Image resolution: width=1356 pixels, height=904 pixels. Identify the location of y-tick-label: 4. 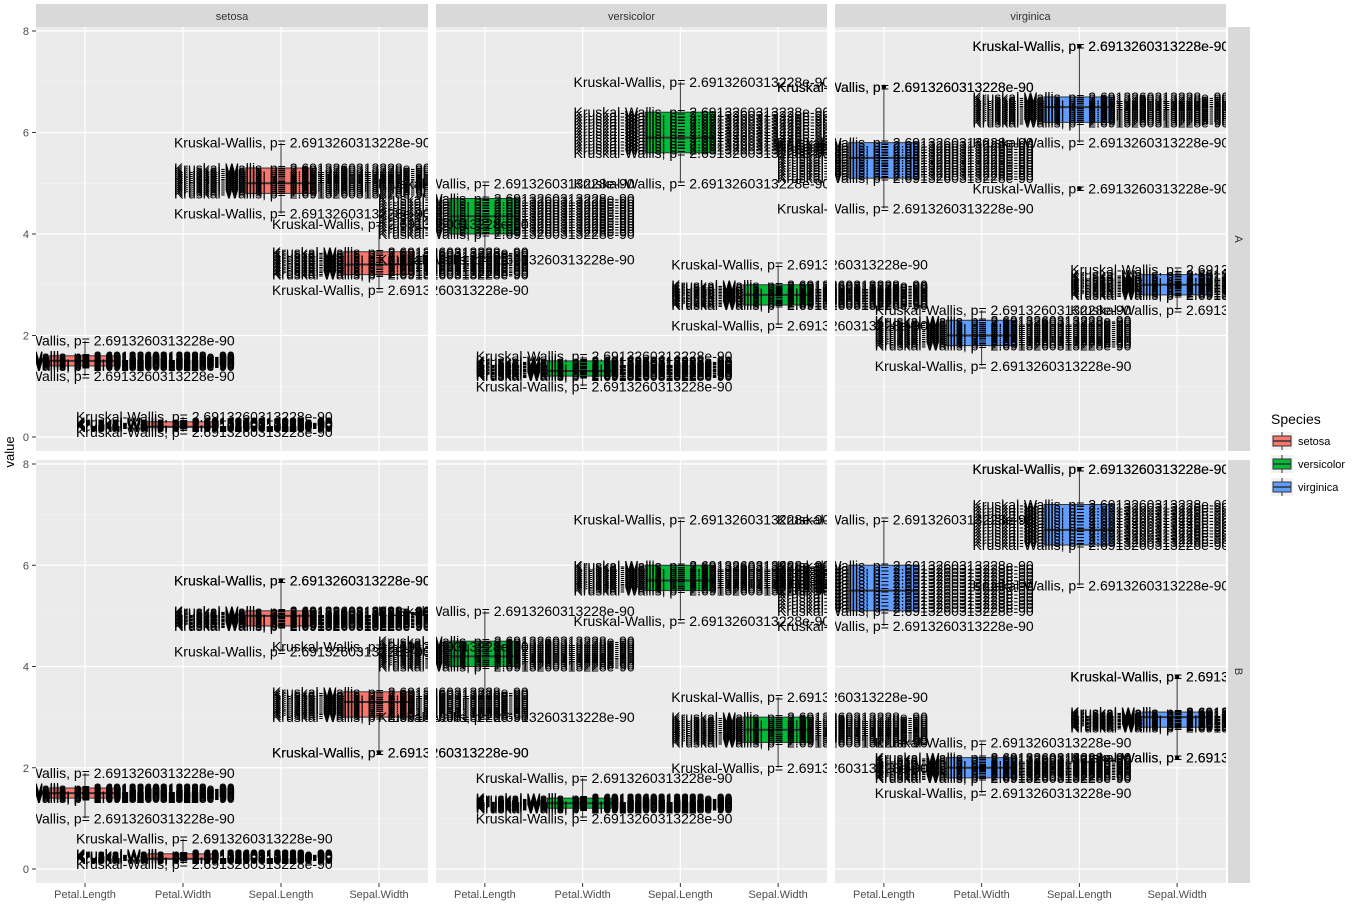
(26, 668).